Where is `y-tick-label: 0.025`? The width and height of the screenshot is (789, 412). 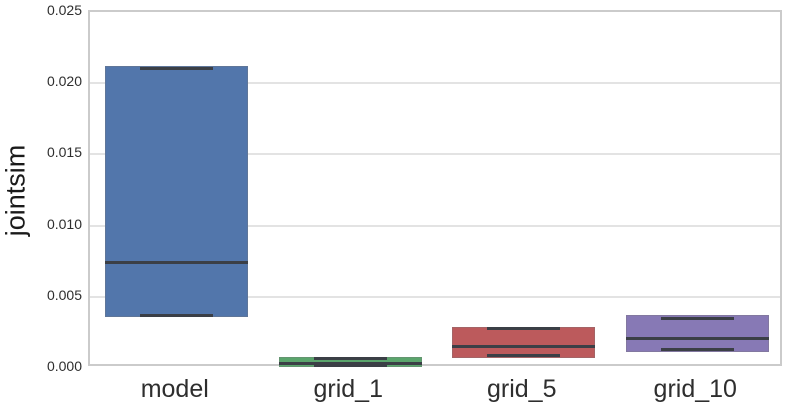 y-tick-label: 0.025 is located at coordinates (64, 10).